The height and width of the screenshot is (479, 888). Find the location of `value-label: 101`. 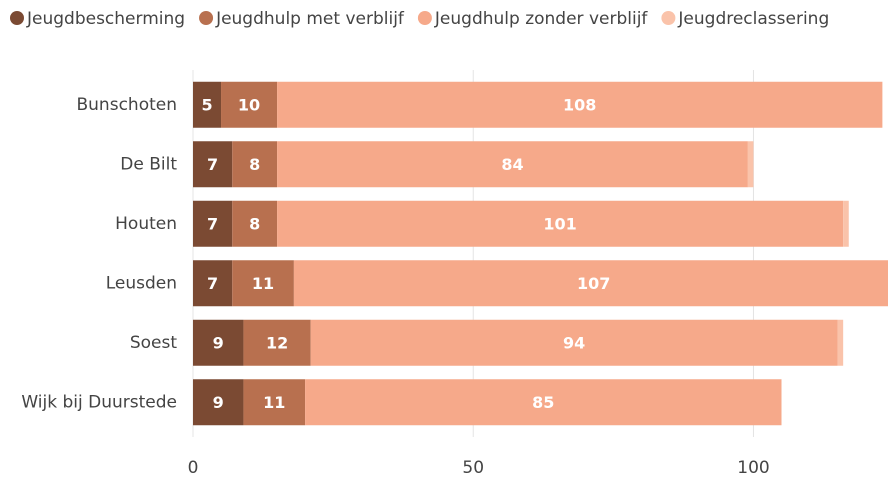

value-label: 101 is located at coordinates (559, 223).